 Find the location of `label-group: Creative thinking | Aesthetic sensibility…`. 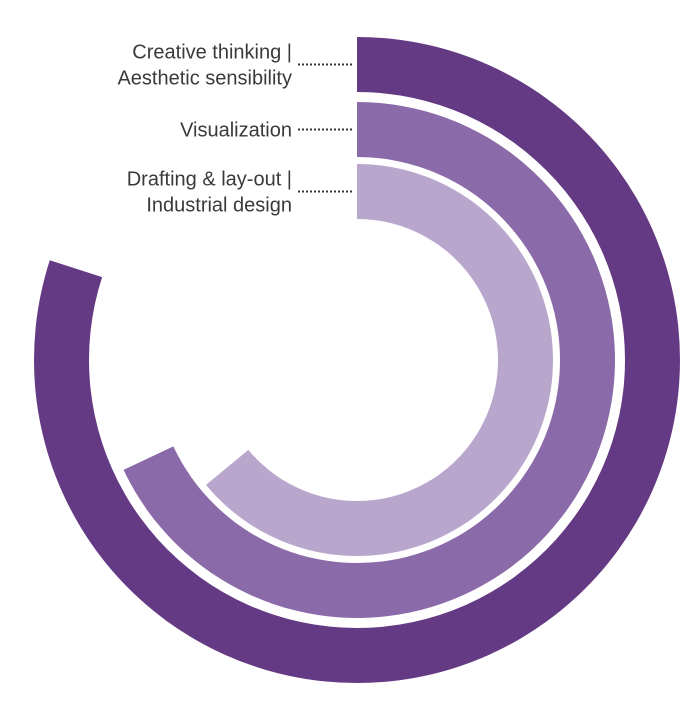

label-group: Creative thinking | Aesthetic sensibility… is located at coordinates (235, 129).